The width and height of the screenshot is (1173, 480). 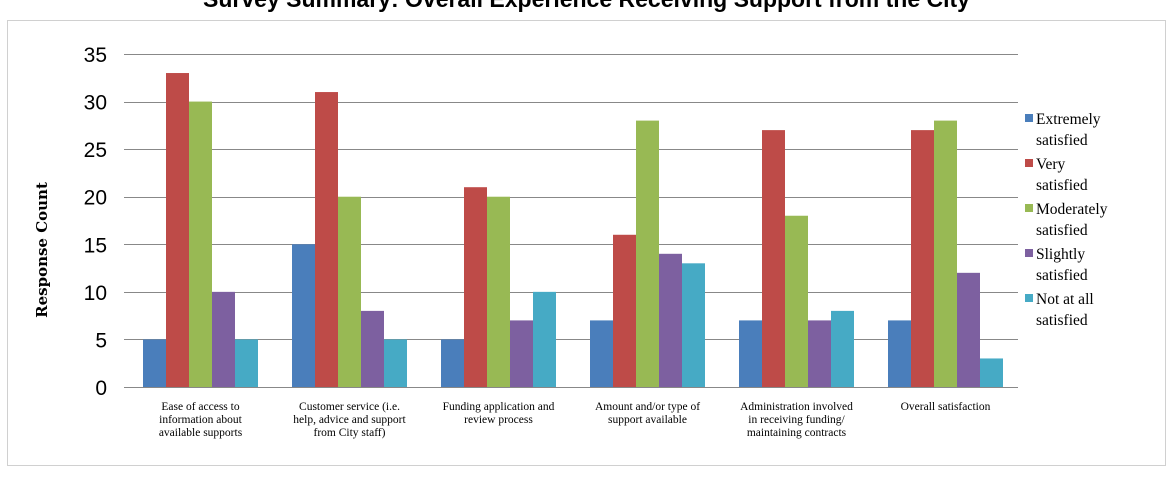 I want to click on category-label: Customer service (i.e., so click(x=349, y=407).